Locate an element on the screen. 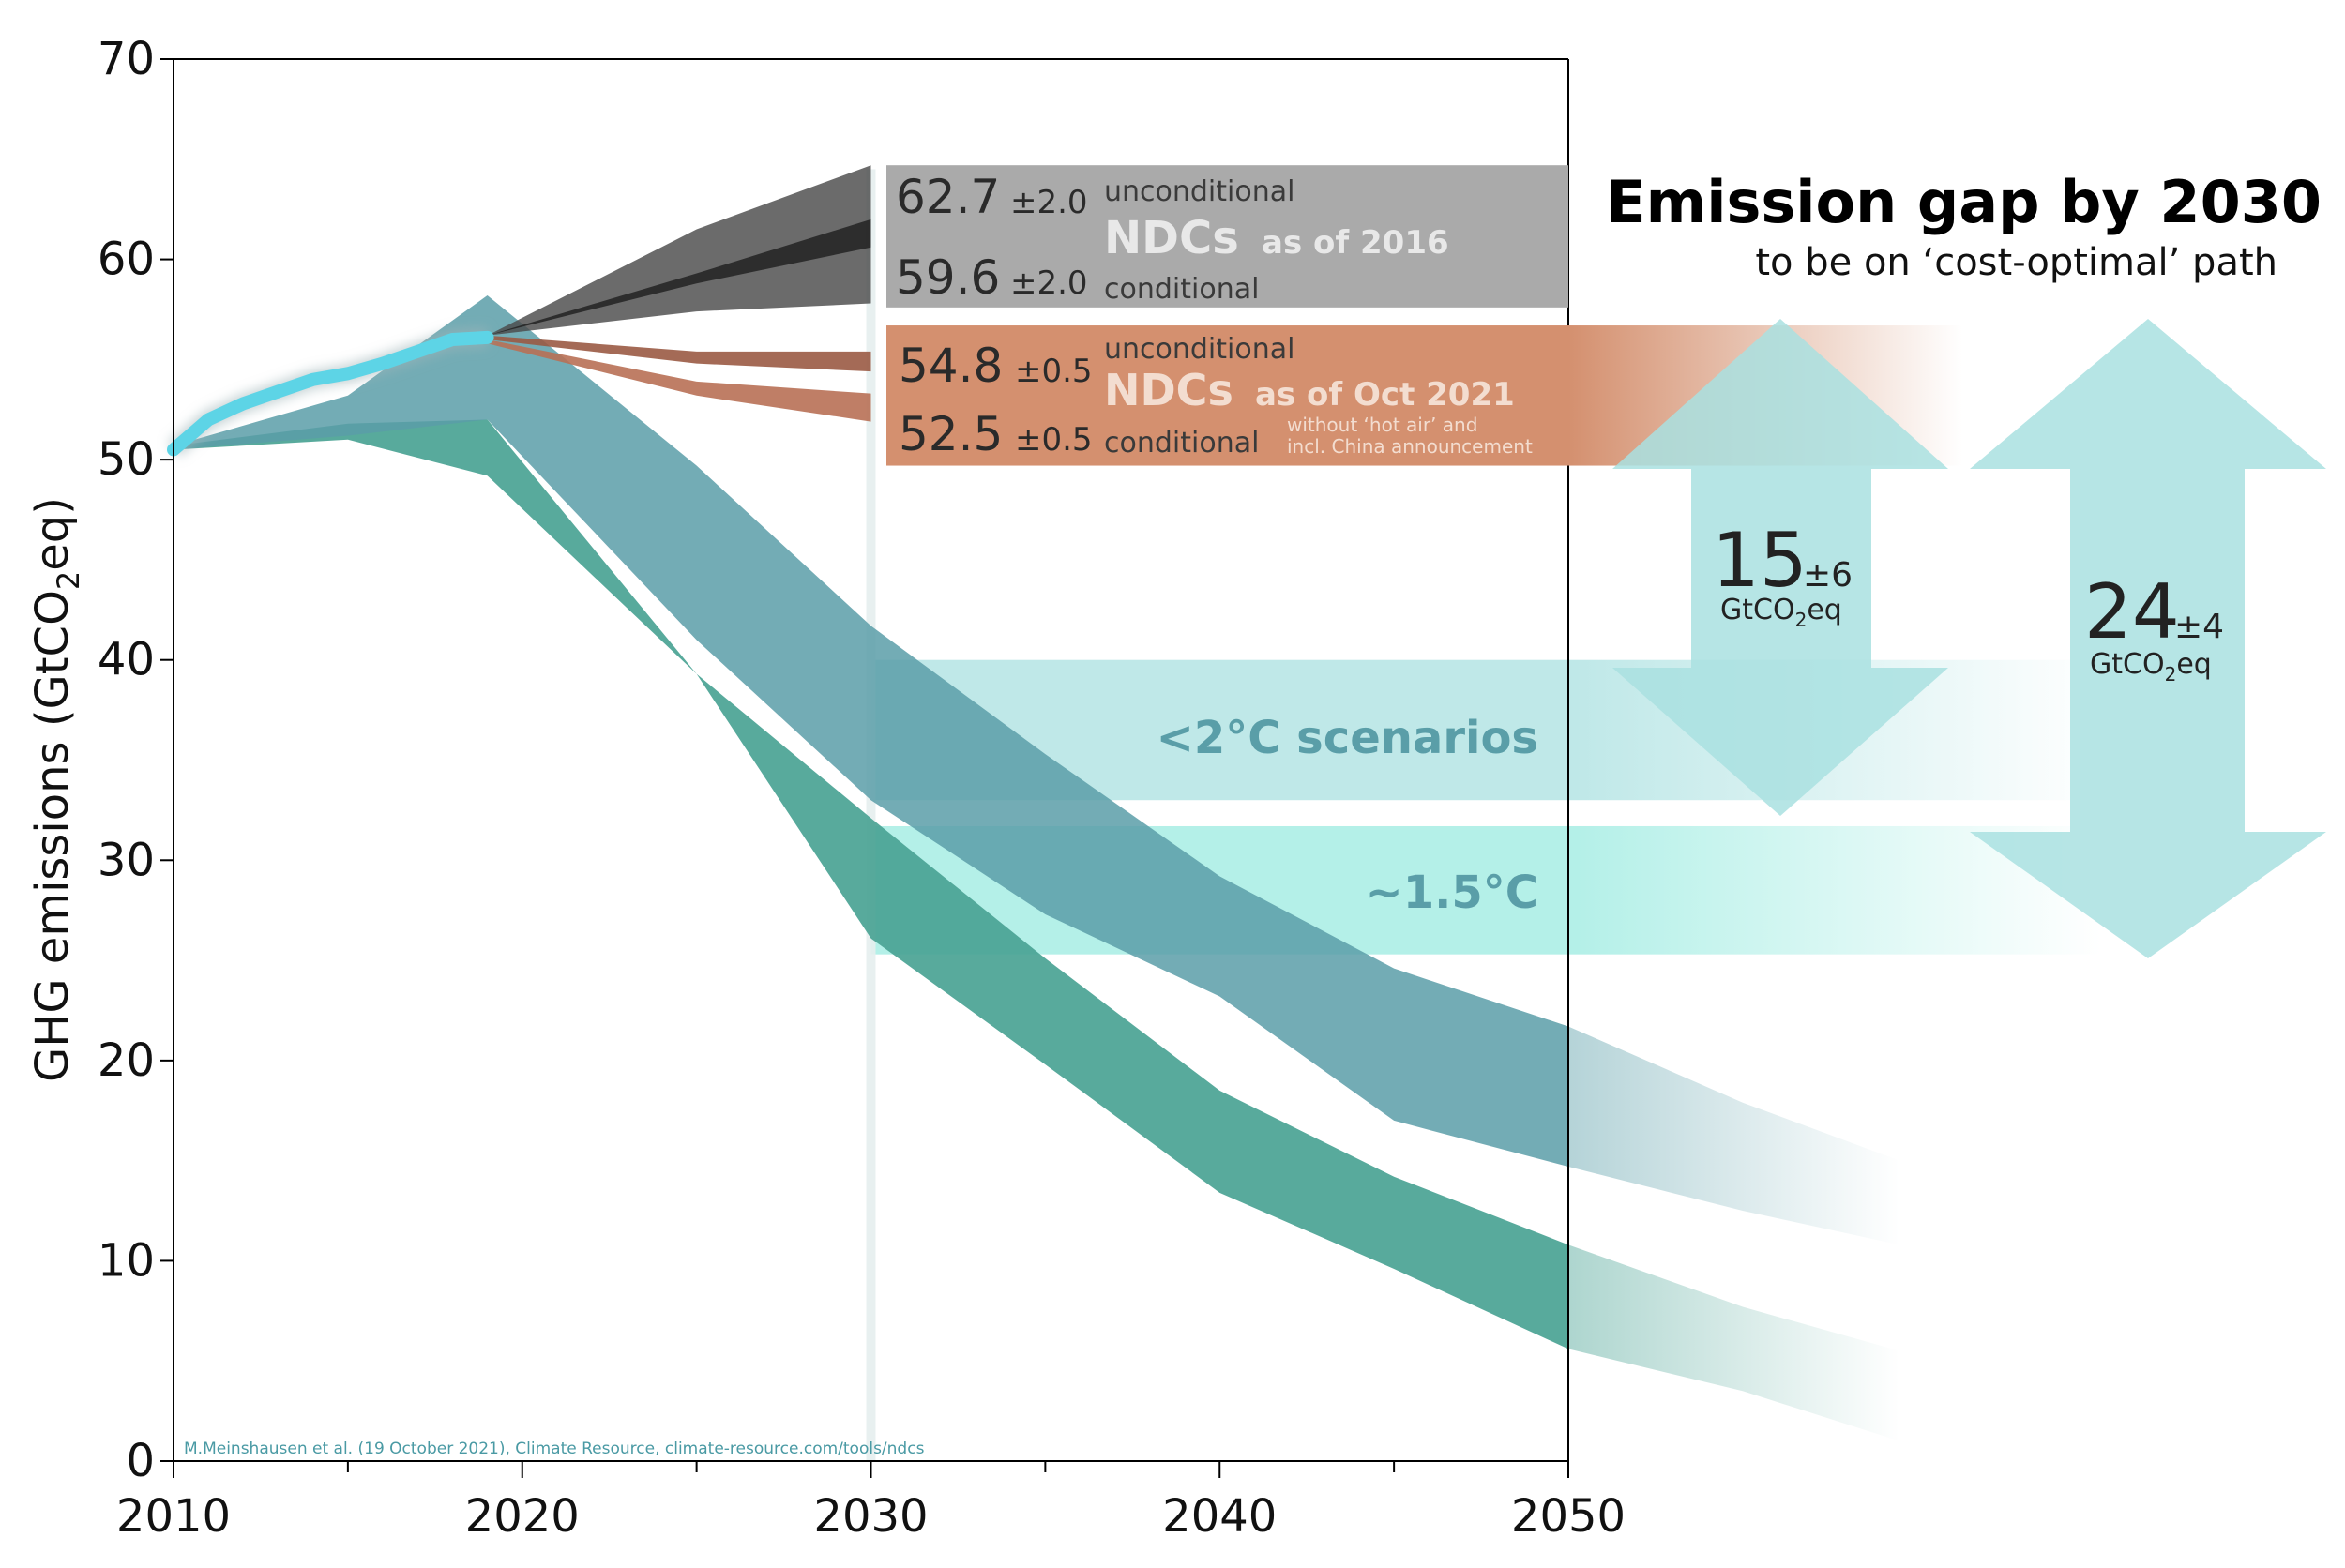  y-axis-label-sub: 2 is located at coordinates (68, 580).